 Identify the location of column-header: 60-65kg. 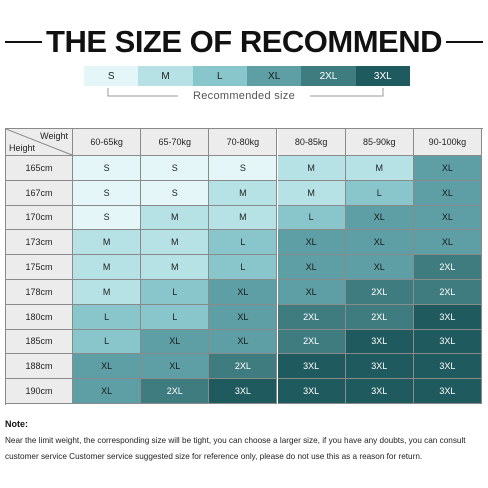
(107, 142).